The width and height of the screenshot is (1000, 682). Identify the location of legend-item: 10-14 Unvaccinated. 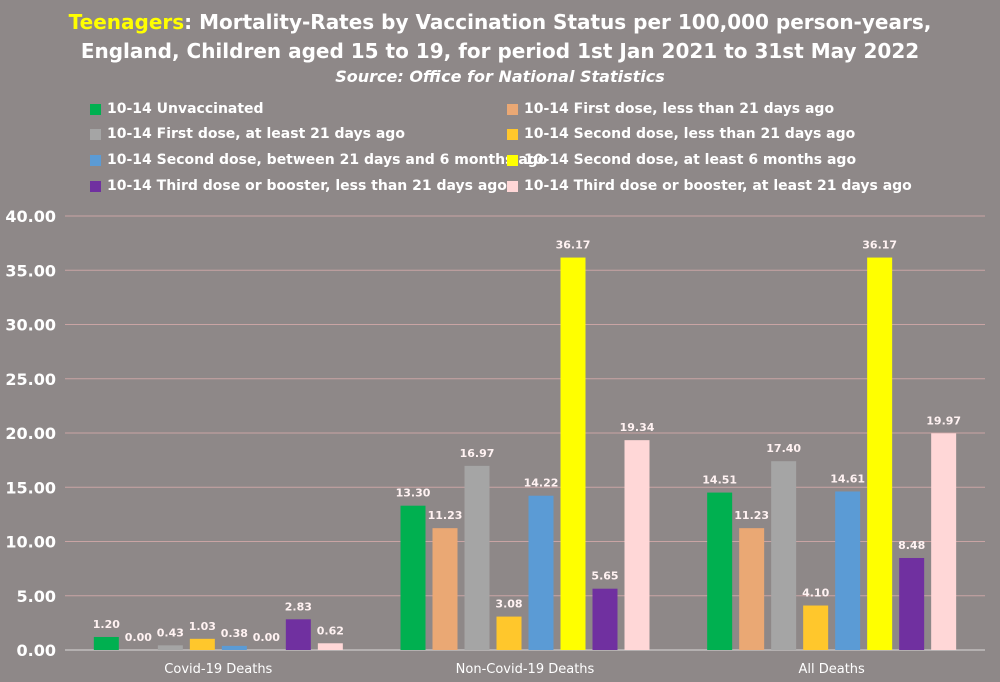
(177, 109).